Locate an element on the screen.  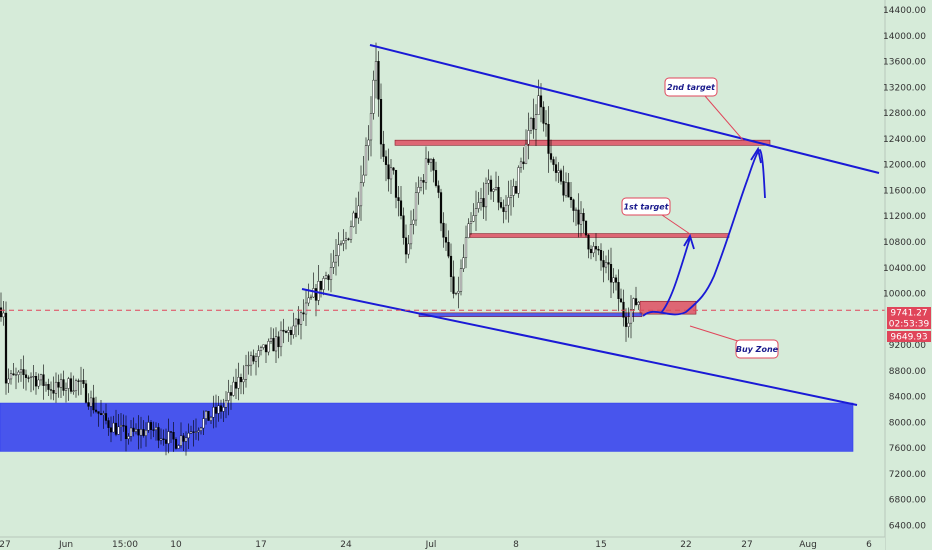
y-tick-label: 11600.00 is located at coordinates (904, 191).